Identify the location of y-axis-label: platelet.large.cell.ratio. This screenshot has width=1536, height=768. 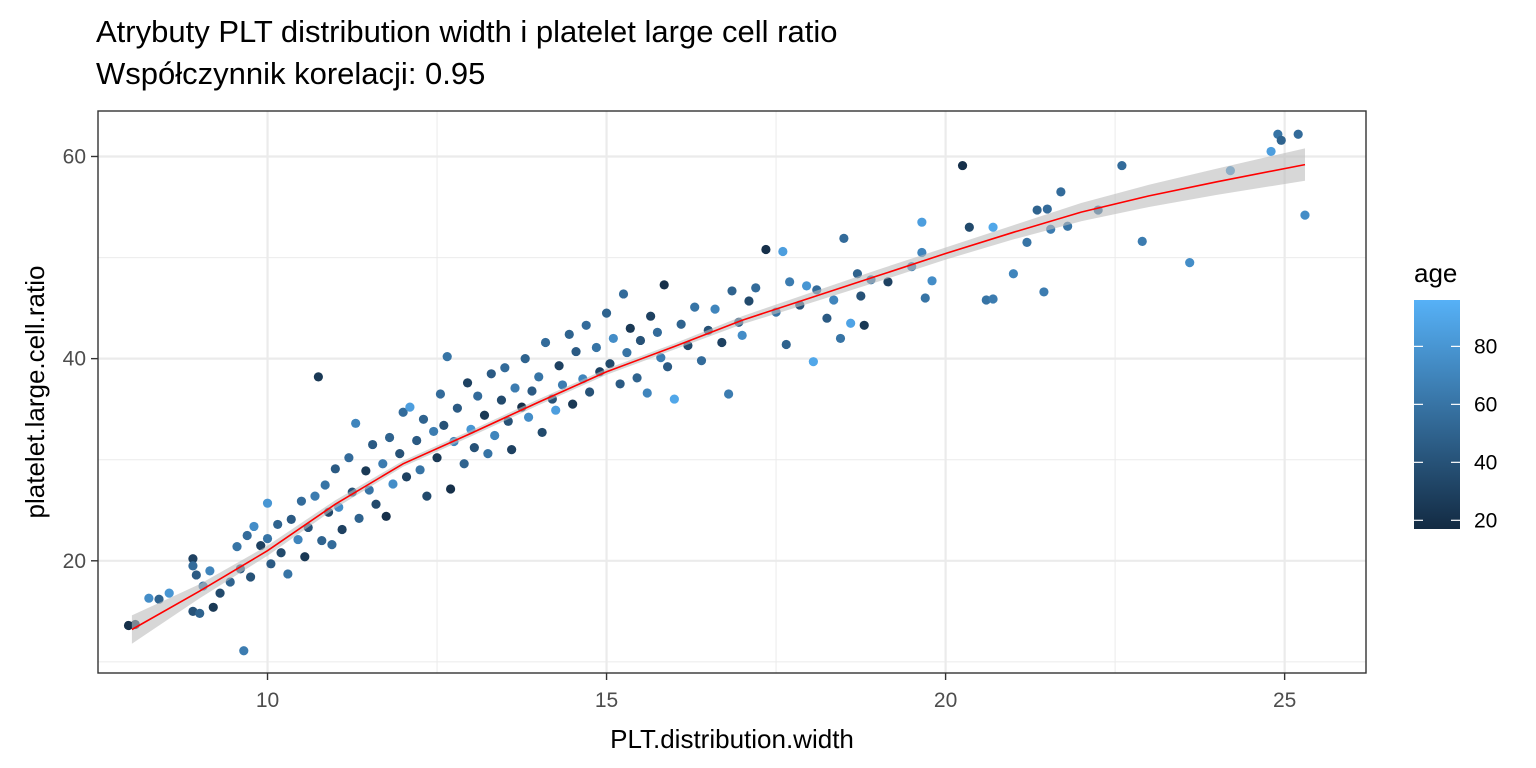
(35, 392).